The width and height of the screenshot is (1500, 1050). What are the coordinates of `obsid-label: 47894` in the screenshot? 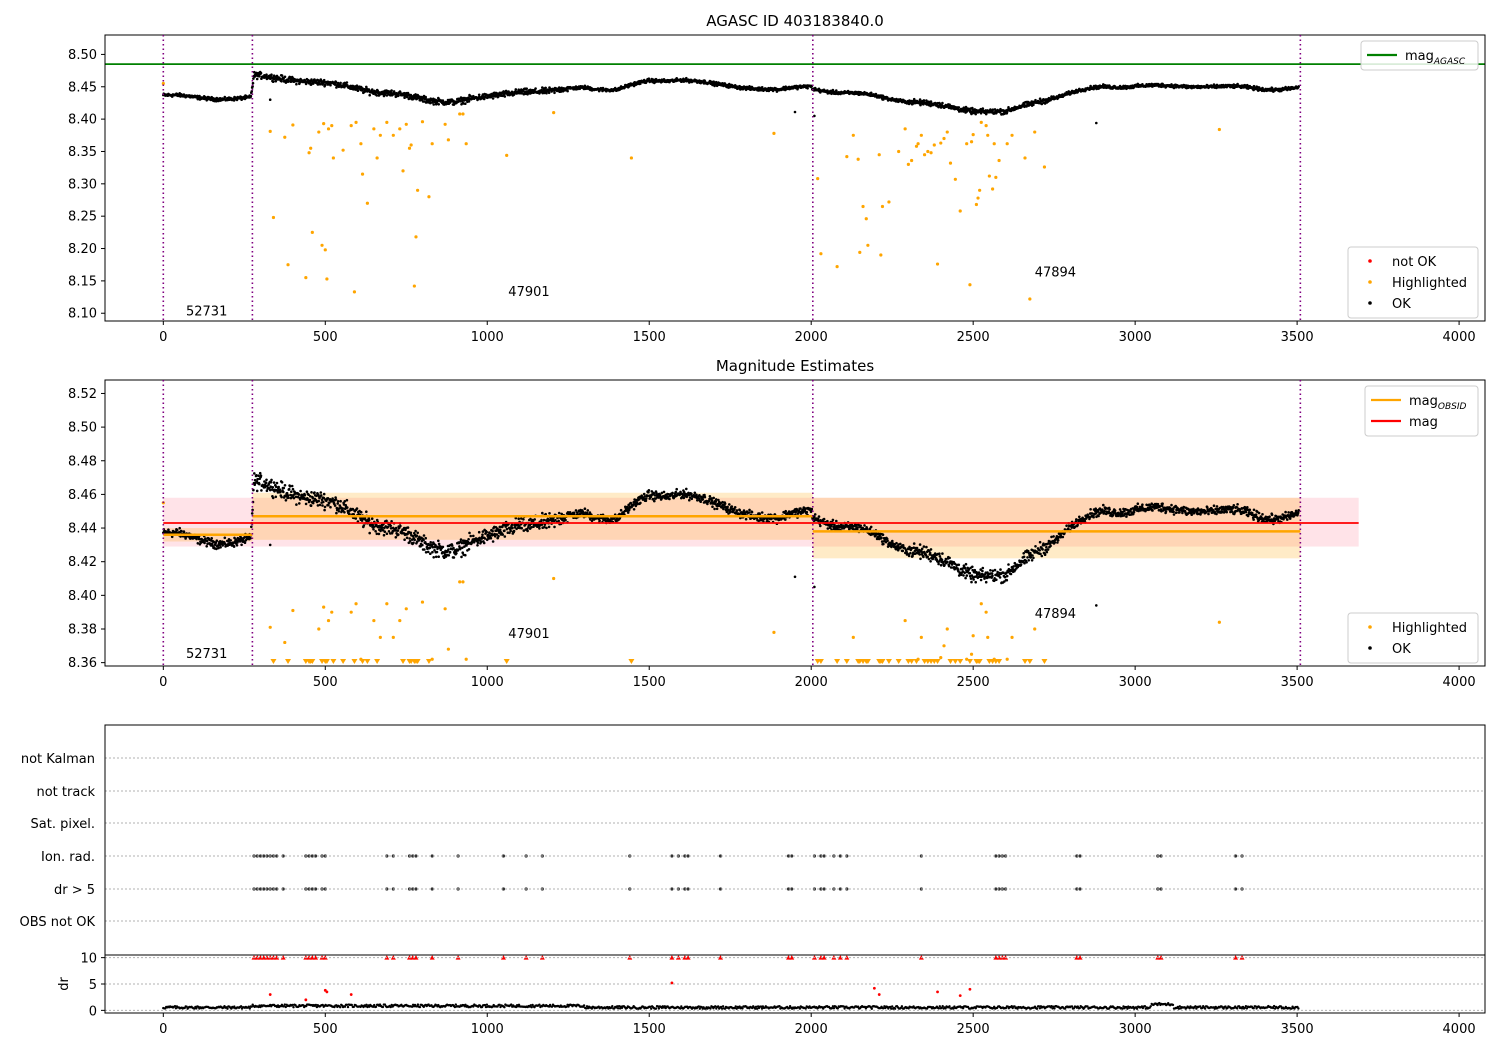 It's located at (1055, 272).